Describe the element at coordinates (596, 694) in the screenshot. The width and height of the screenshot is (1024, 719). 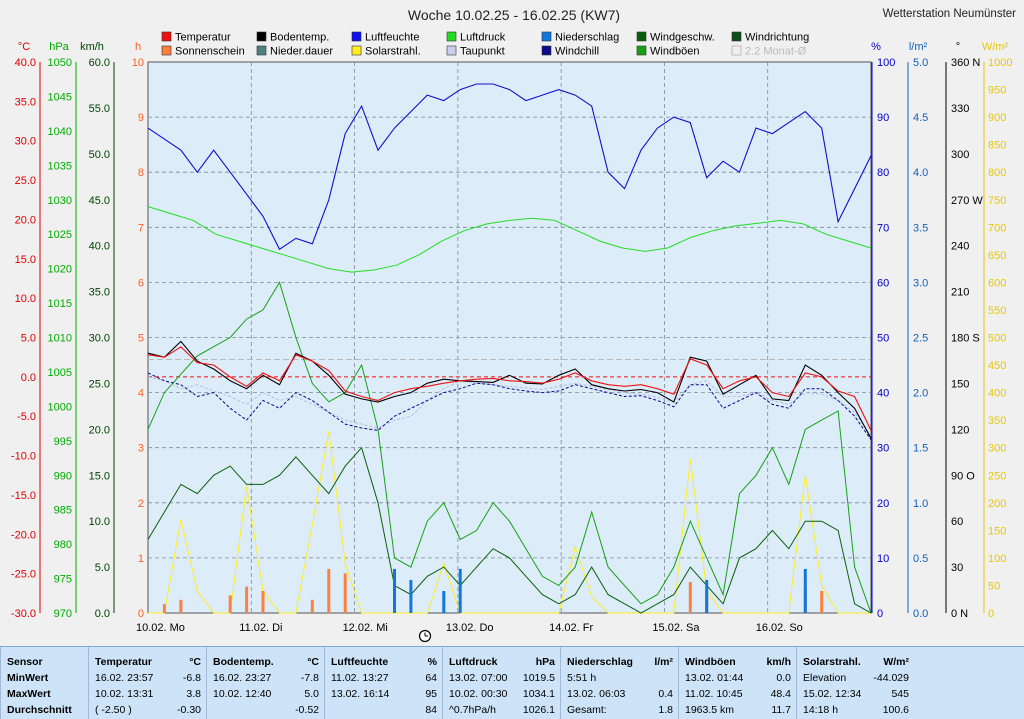
I see `stats-cell: 13.02. 06:03` at that location.